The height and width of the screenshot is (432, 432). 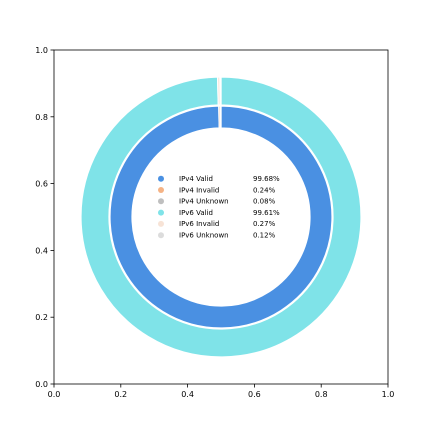 I want to click on x-tick-label: 0.0, so click(x=54, y=394).